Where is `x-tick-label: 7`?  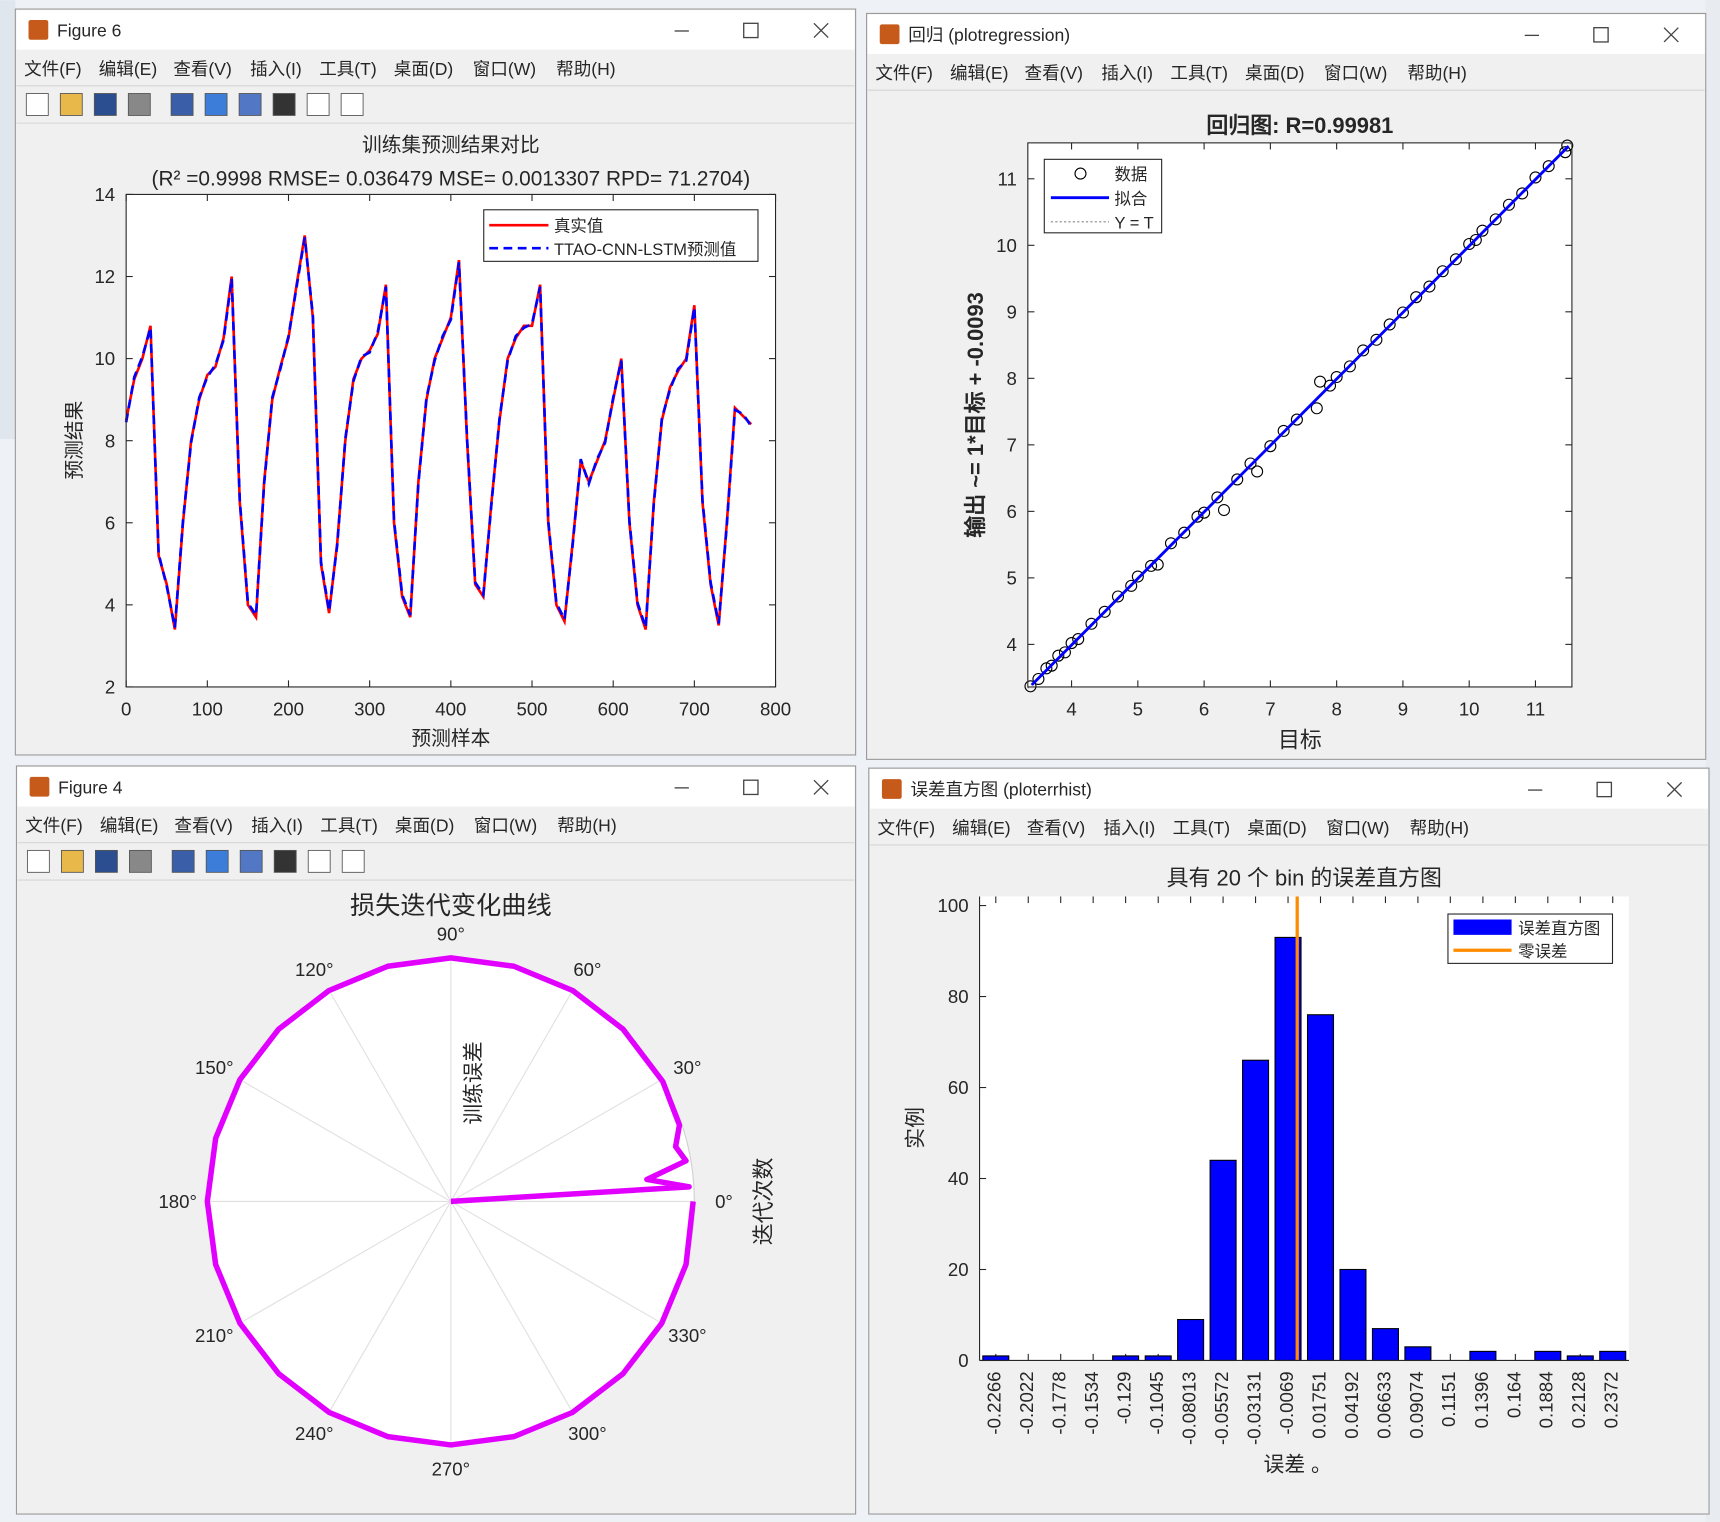
x-tick-label: 7 is located at coordinates (1270, 708).